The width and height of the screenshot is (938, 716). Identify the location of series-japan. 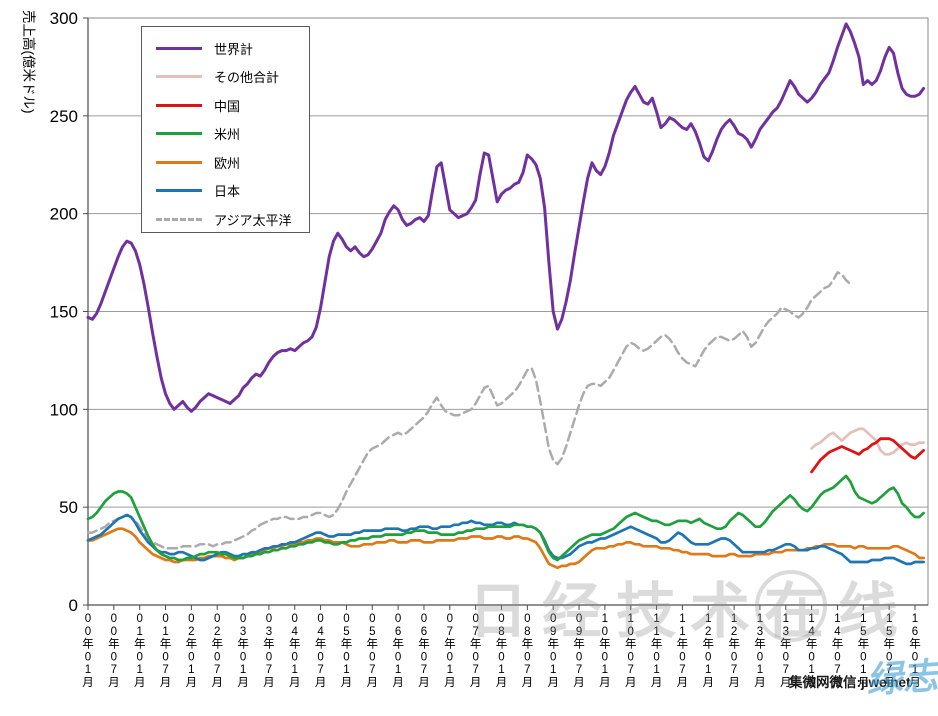
(505, 539).